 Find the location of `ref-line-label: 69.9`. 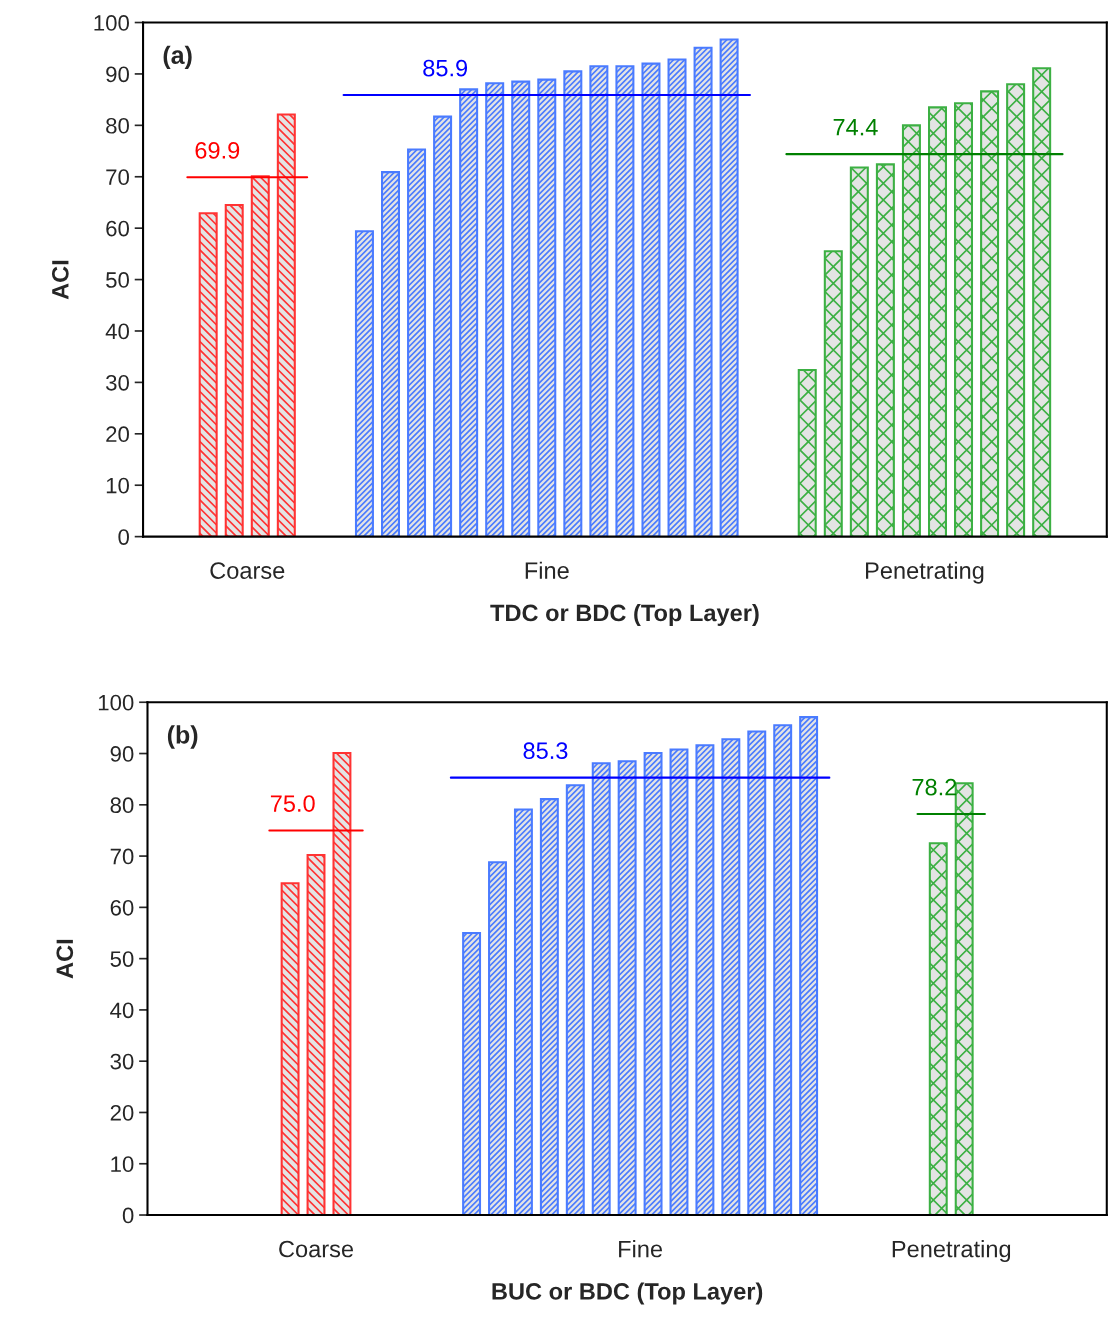

ref-line-label: 69.9 is located at coordinates (217, 150).